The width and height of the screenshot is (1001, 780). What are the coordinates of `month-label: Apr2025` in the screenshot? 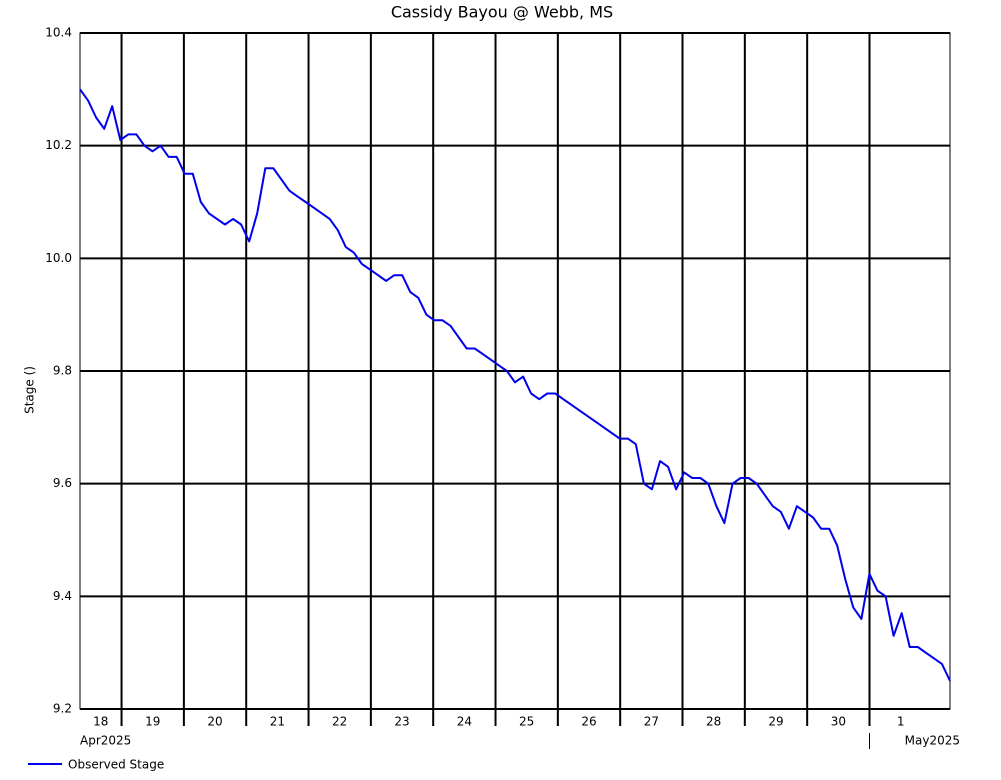 It's located at (105, 741).